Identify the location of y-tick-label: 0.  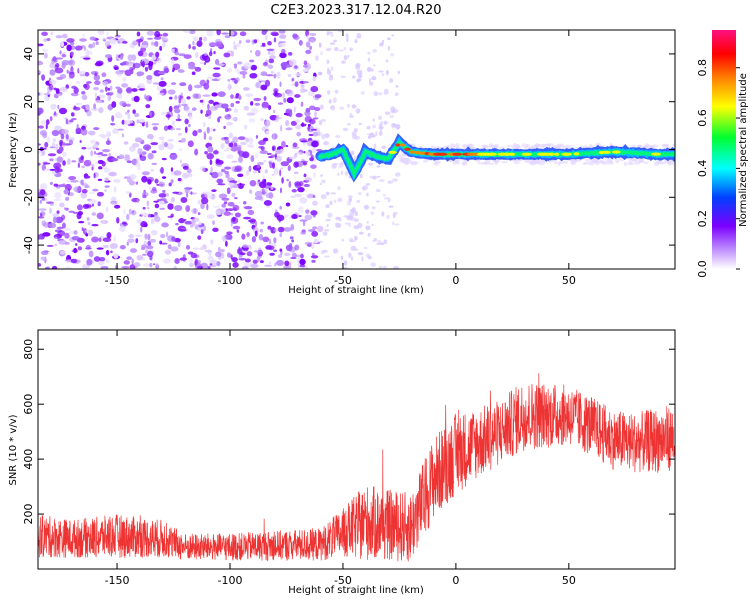
(28, 149).